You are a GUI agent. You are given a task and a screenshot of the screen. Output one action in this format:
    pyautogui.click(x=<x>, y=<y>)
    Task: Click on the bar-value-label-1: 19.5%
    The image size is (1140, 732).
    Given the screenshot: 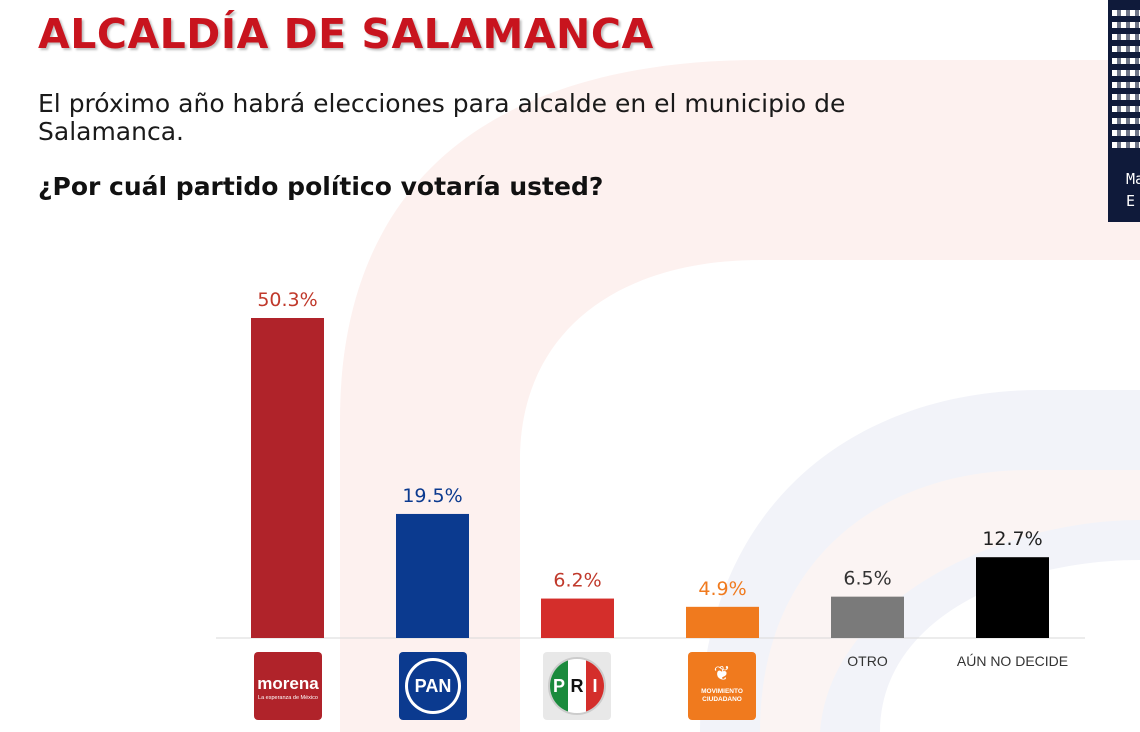 What is the action you would take?
    pyautogui.click(x=432, y=496)
    